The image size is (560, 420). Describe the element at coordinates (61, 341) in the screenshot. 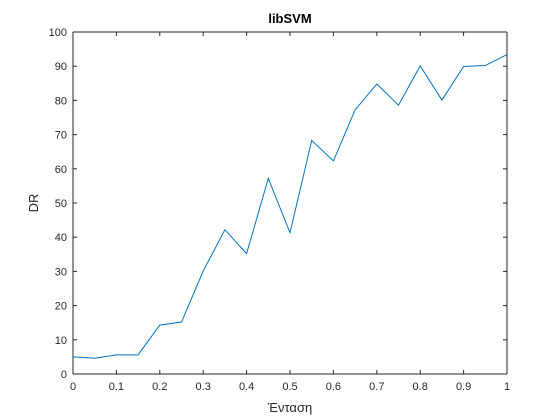

I see `y-tick-label: 10` at that location.